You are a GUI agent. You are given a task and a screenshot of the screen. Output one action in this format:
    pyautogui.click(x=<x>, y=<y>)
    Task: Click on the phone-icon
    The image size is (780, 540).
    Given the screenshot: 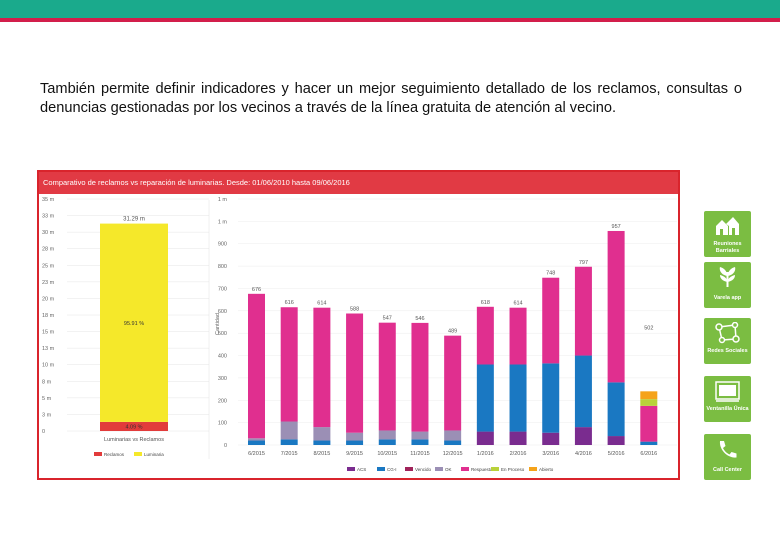 What is the action you would take?
    pyautogui.click(x=728, y=449)
    